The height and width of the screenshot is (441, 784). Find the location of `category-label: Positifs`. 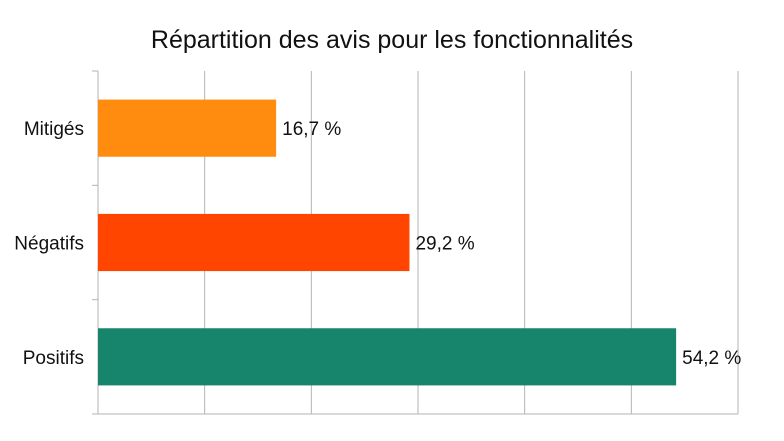

category-label: Positifs is located at coordinates (53, 358).